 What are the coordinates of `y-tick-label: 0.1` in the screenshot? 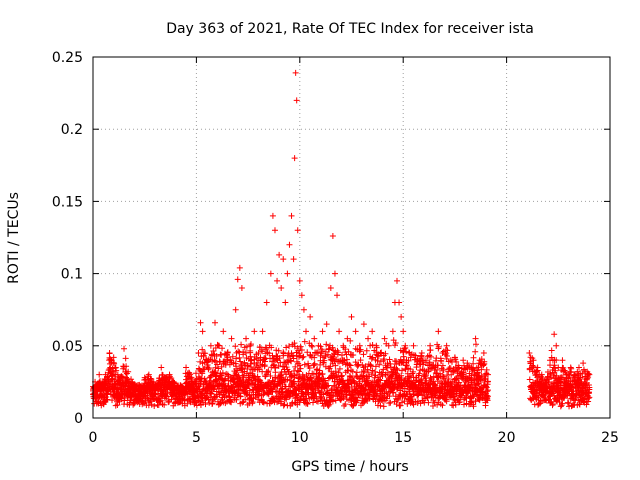 It's located at (72, 275).